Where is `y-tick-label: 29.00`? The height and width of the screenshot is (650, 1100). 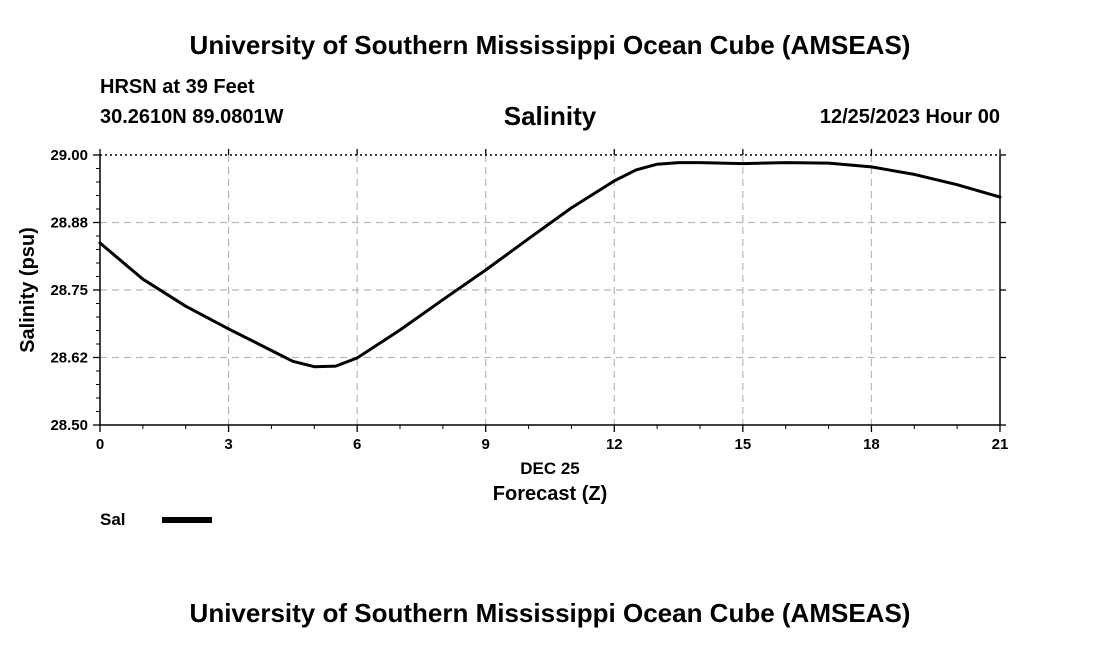
y-tick-label: 29.00 is located at coordinates (69, 155).